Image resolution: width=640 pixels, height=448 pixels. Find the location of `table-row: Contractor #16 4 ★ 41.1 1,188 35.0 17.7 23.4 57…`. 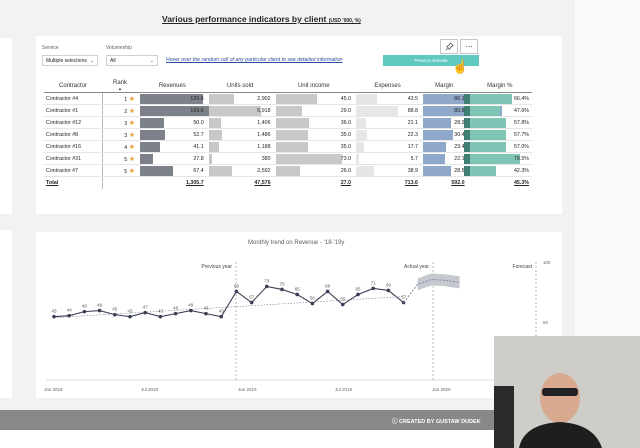

table-row: Contractor #16 4 ★ 41.1 1,188 35.0 17.7 23.4 57… is located at coordinates (288, 146).